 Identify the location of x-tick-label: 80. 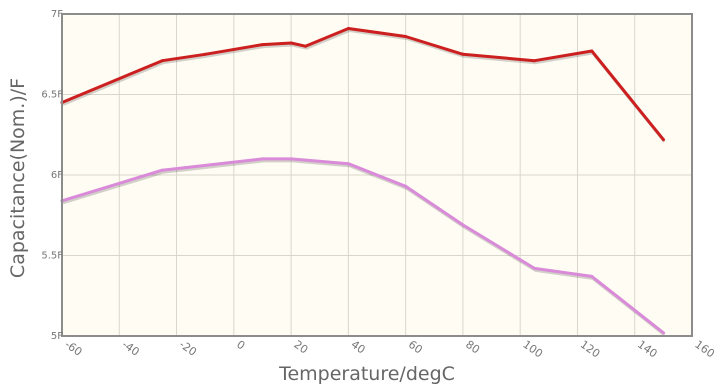
(472, 347).